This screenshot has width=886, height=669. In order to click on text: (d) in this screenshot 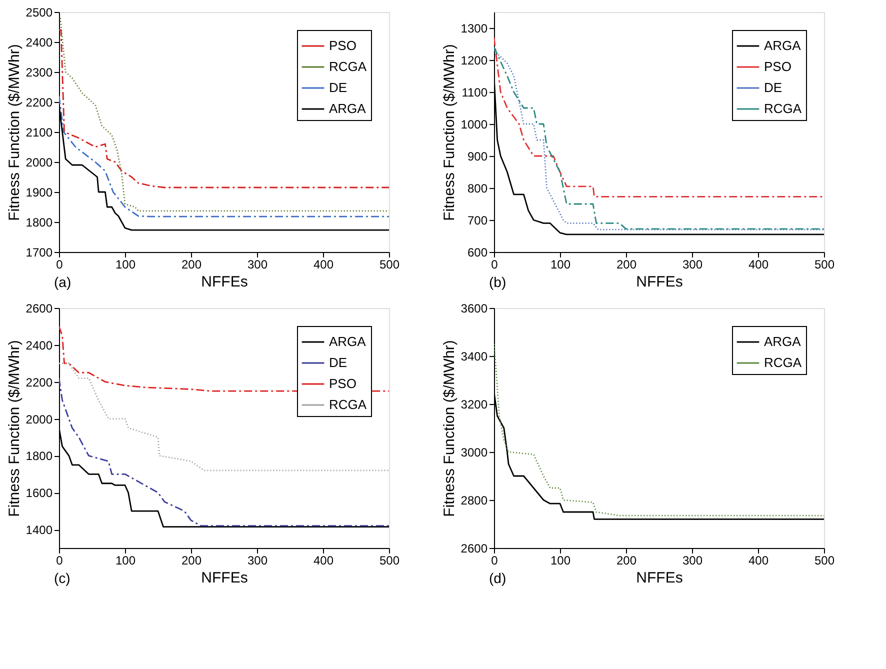, I will do `click(497, 578)`.